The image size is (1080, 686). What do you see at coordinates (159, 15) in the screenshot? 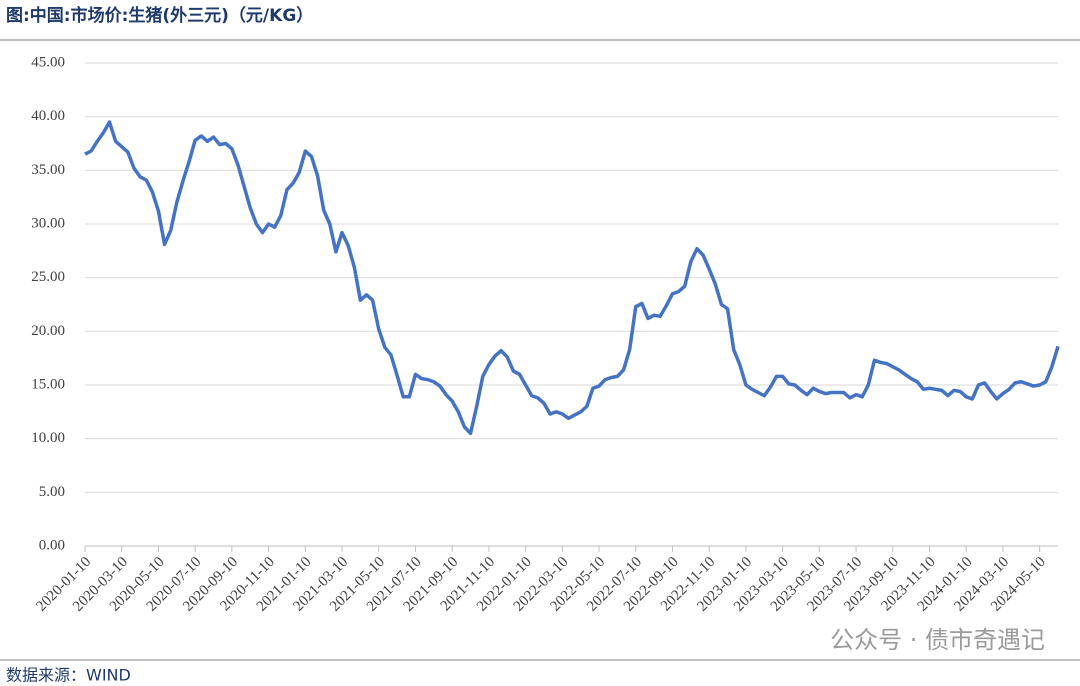
I see `chart-title: 图:中国:市场价:生猪(外三元)（元/KG）` at bounding box center [159, 15].